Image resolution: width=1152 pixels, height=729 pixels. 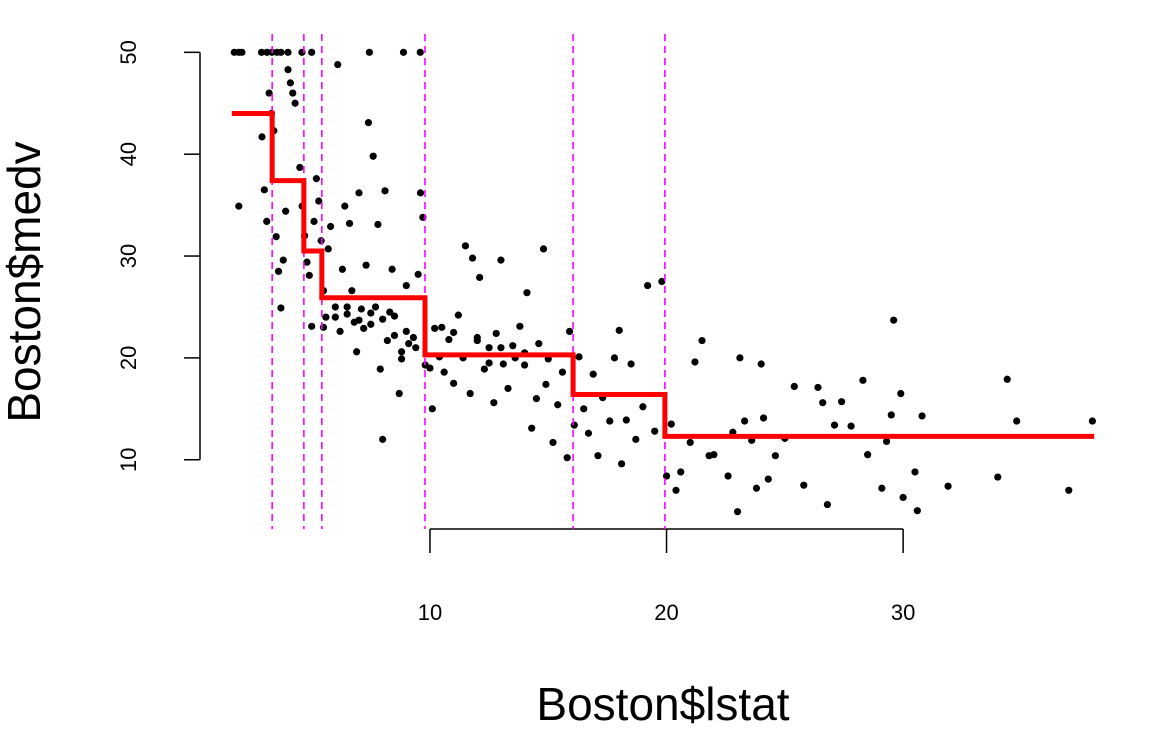 What do you see at coordinates (128, 154) in the screenshot?
I see `y-tick-label: 40` at bounding box center [128, 154].